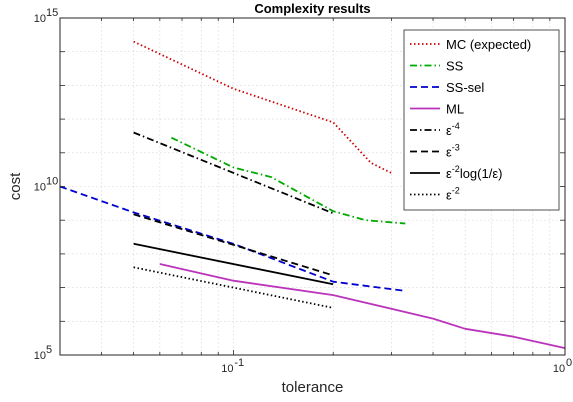 Image resolution: width=573 pixels, height=402 pixels. I want to click on legend-label-exponent: -4, so click(456, 126).